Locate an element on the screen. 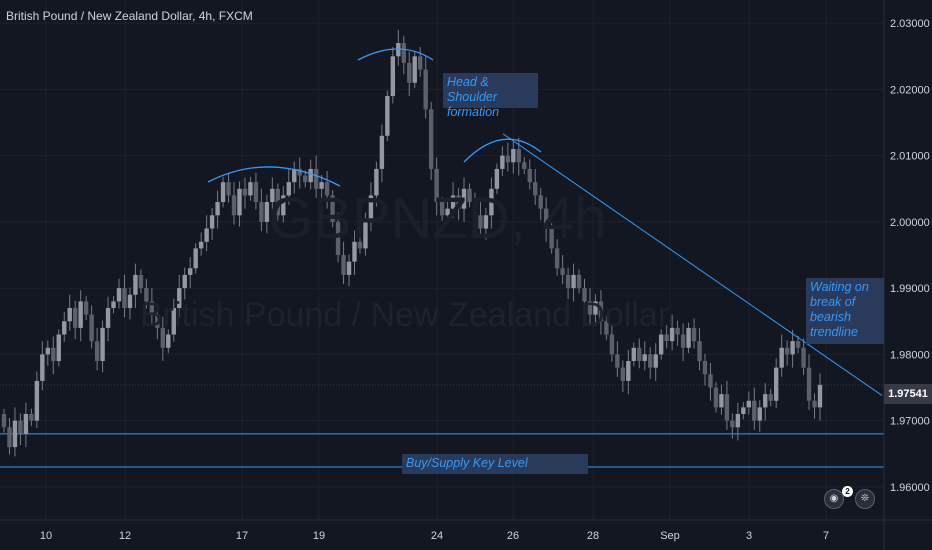  x-tick-label: 12 is located at coordinates (125, 536).